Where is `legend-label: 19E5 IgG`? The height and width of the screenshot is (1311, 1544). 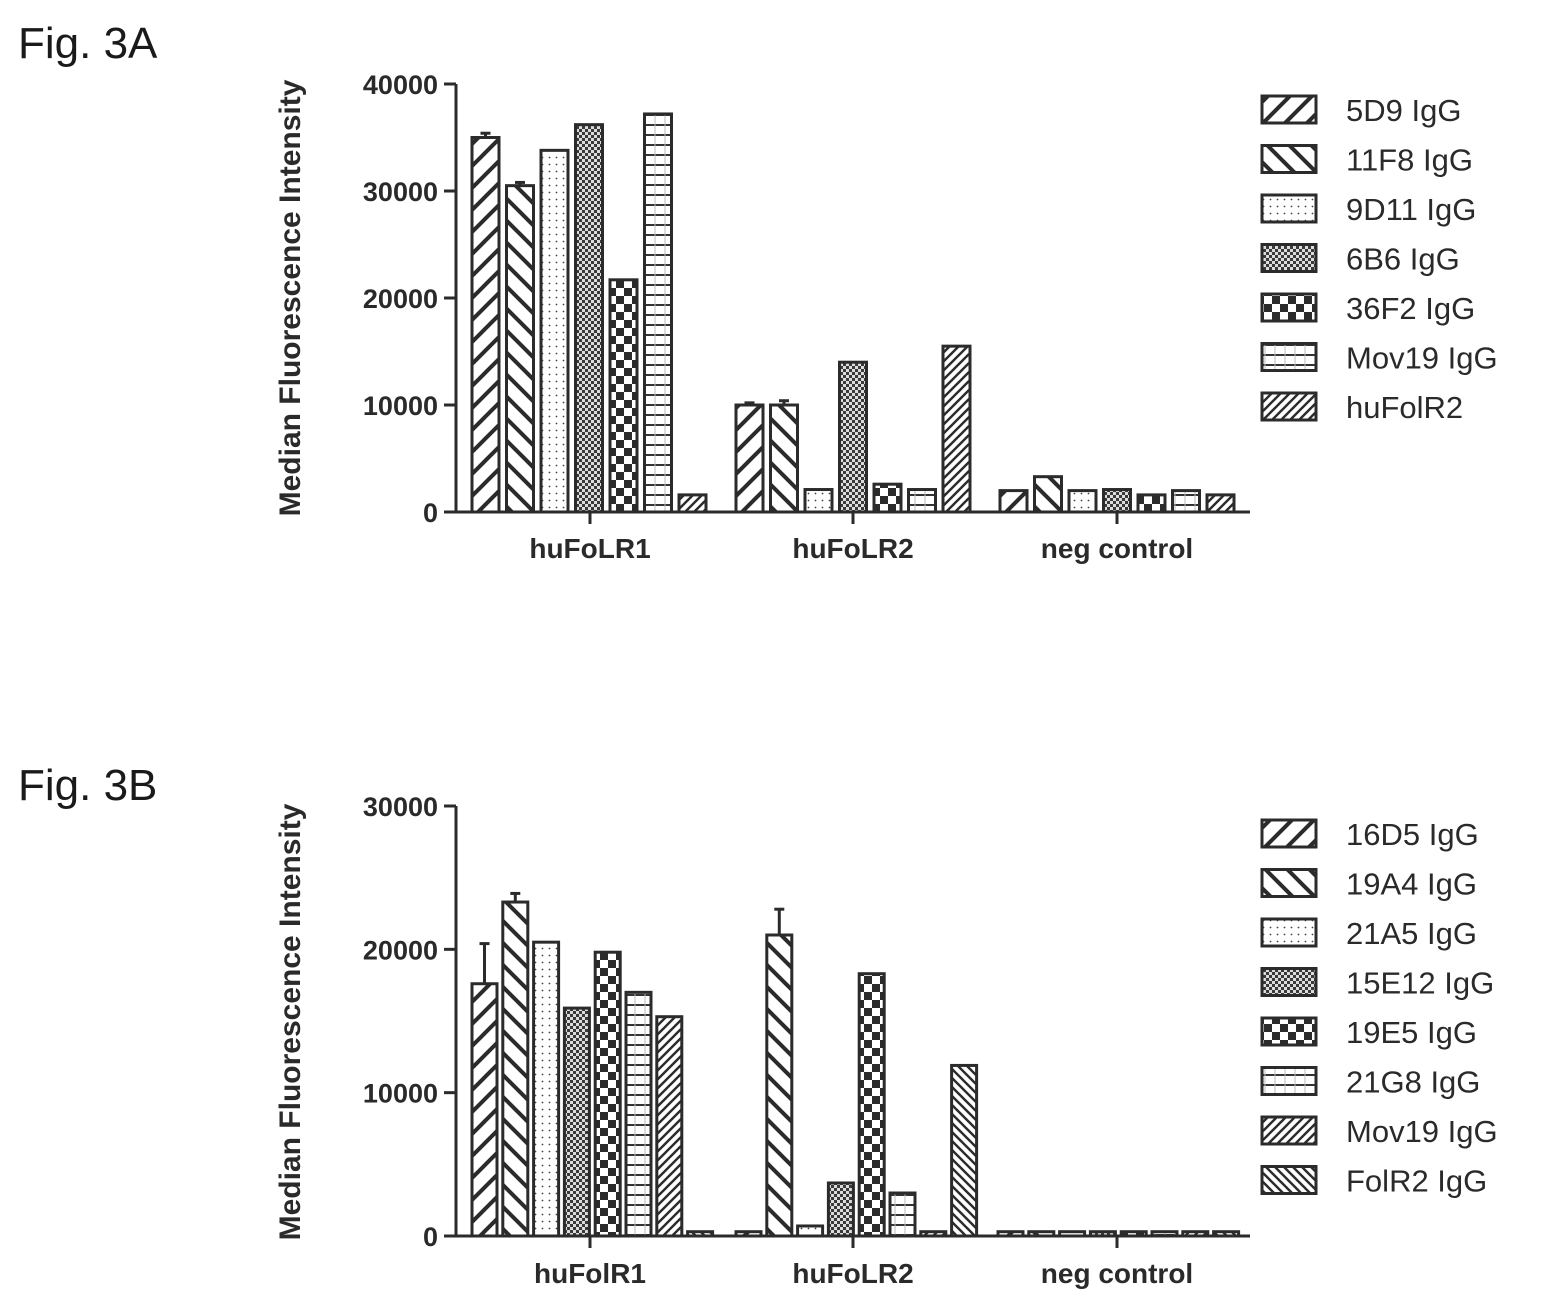
legend-label: 19E5 IgG is located at coordinates (1411, 1032).